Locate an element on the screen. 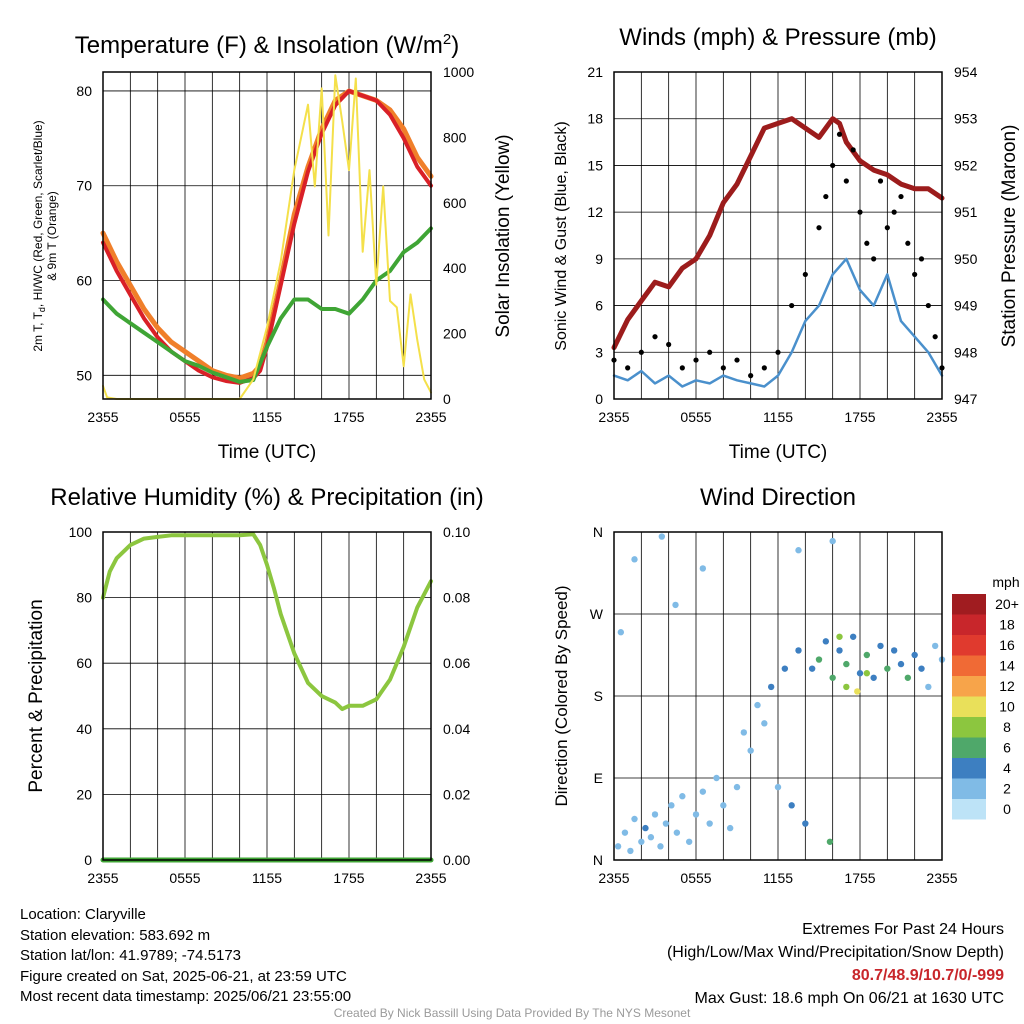 Image resolution: width=1024 pixels, height=1024 pixels. winds-ytick: 9 is located at coordinates (599, 259).